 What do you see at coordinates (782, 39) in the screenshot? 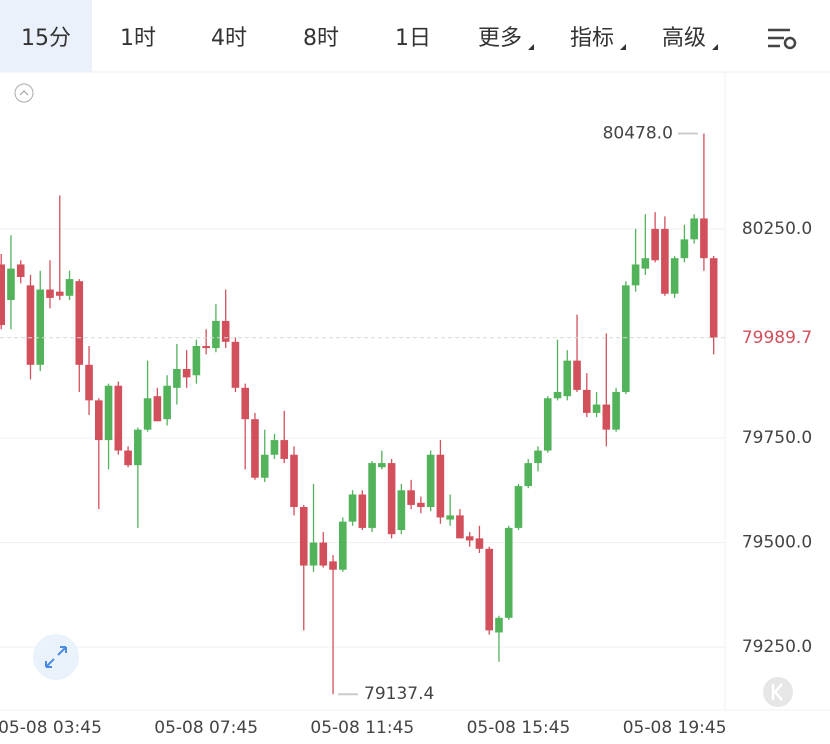
I see `settings-icon` at bounding box center [782, 39].